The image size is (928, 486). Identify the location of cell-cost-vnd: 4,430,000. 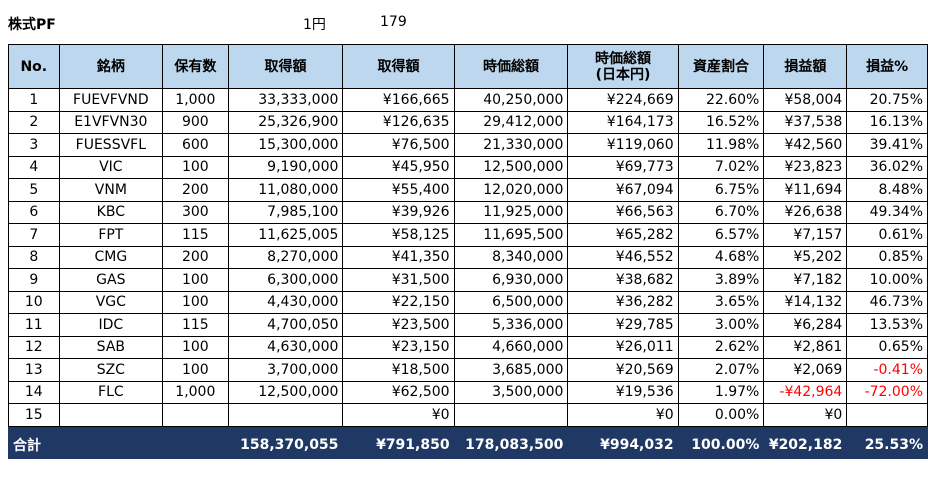
(285, 302).